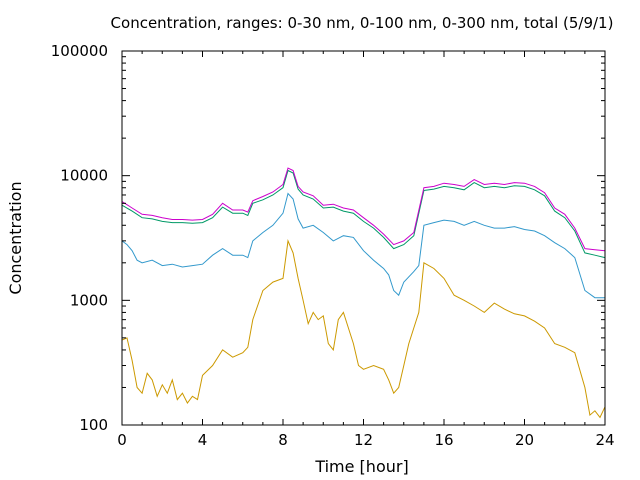  What do you see at coordinates (283, 440) in the screenshot?
I see `x-tick-label: 8` at bounding box center [283, 440].